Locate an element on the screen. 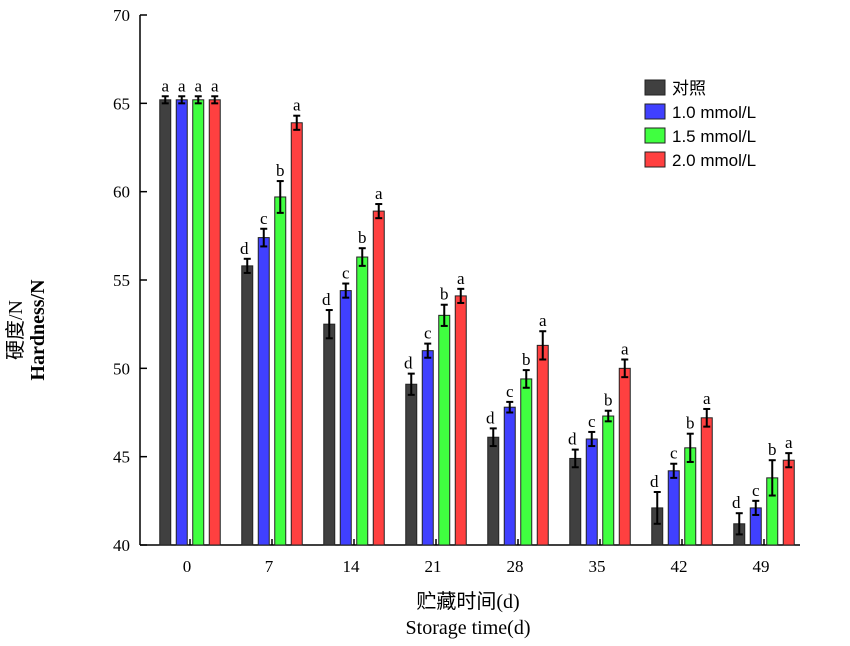 The width and height of the screenshot is (850, 646). y-tick-label: 50 is located at coordinates (121, 368).